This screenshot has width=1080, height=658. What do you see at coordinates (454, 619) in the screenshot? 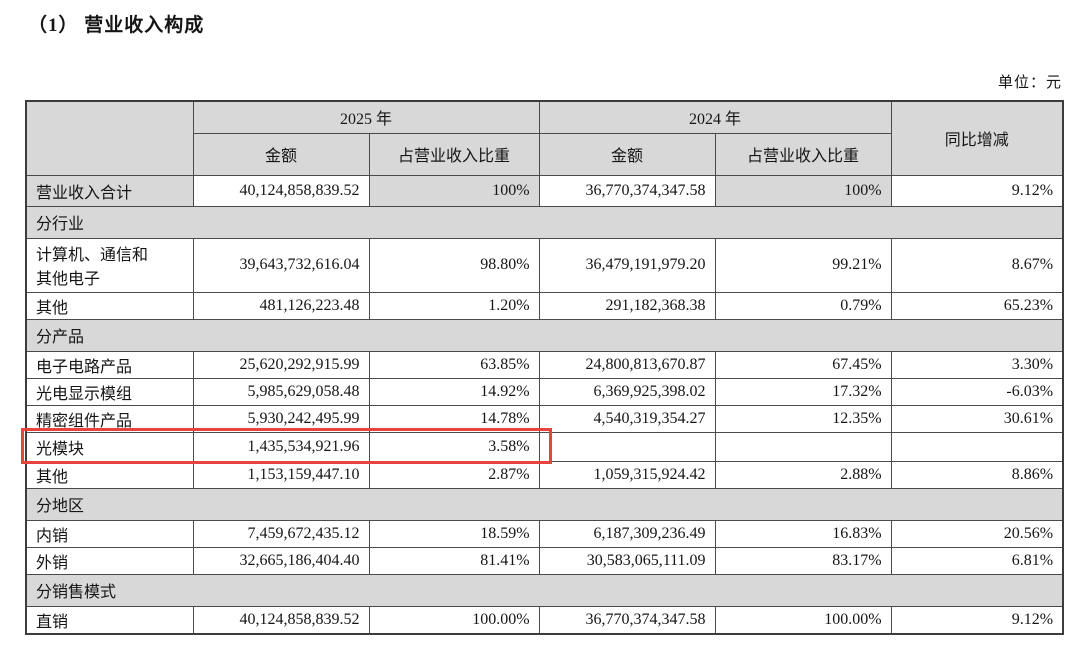
I see `ratio-2025-cell: 100.00%` at bounding box center [454, 619].